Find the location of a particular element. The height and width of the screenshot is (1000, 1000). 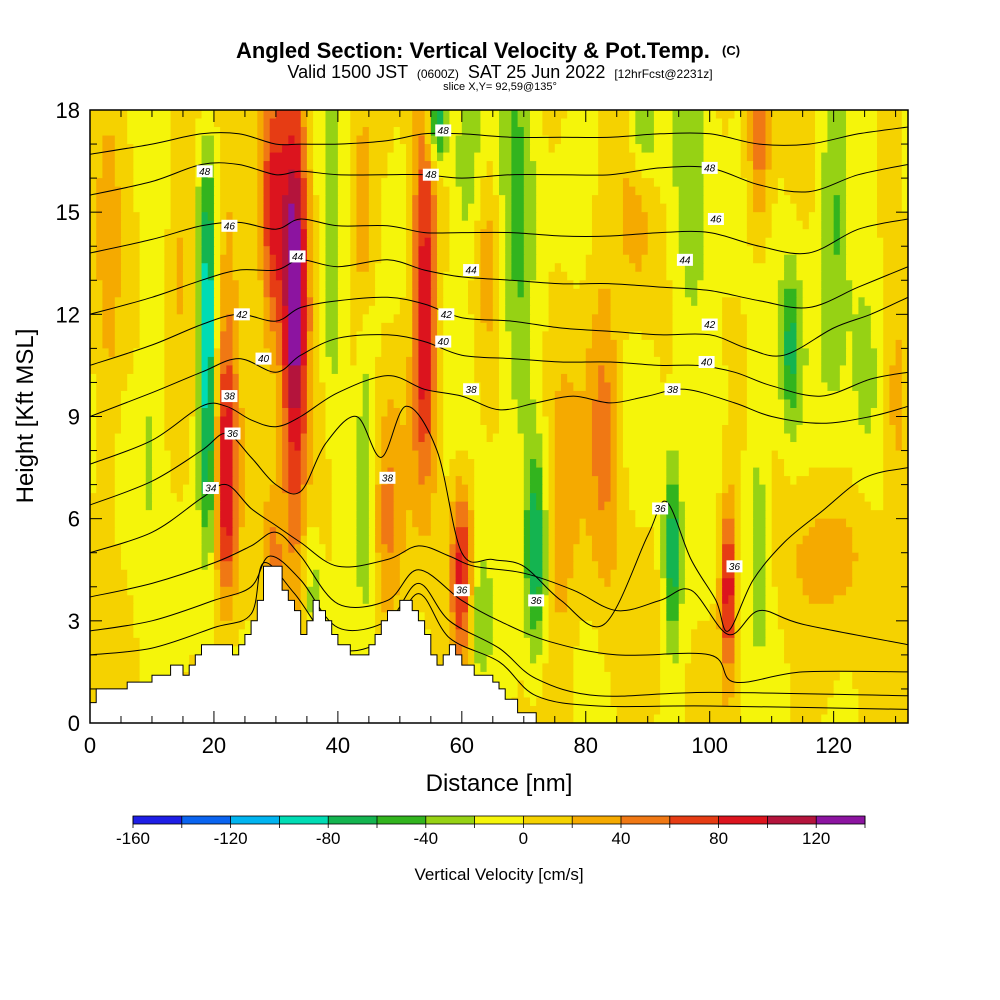

contour-label-bg is located at coordinates (709, 324).